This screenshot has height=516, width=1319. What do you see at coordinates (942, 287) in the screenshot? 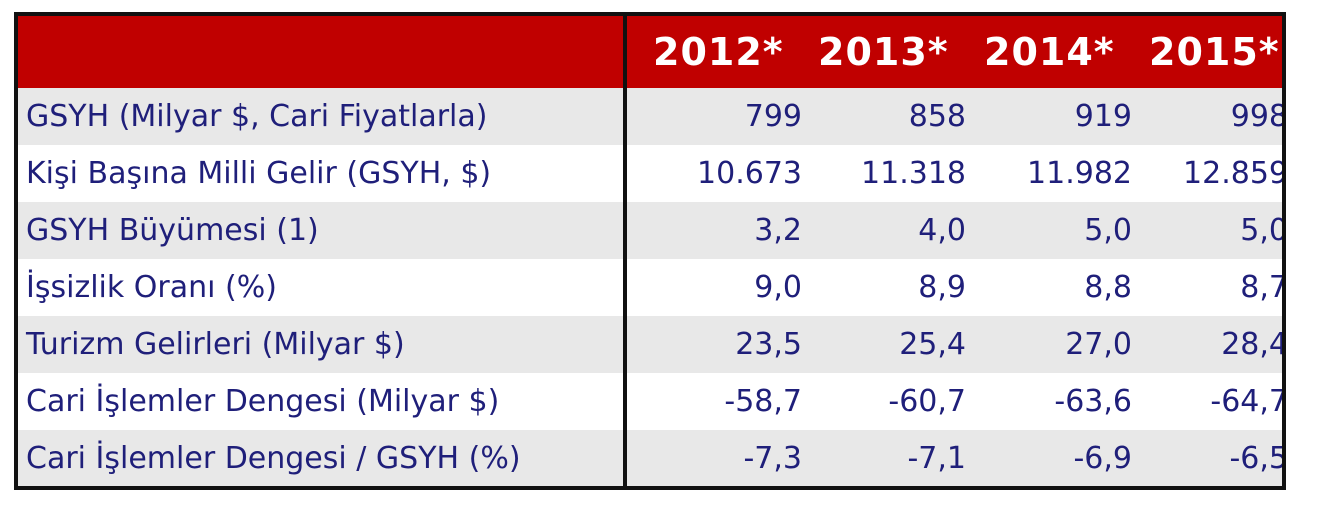
I see `row-value-2013: 8,9` at bounding box center [942, 287].